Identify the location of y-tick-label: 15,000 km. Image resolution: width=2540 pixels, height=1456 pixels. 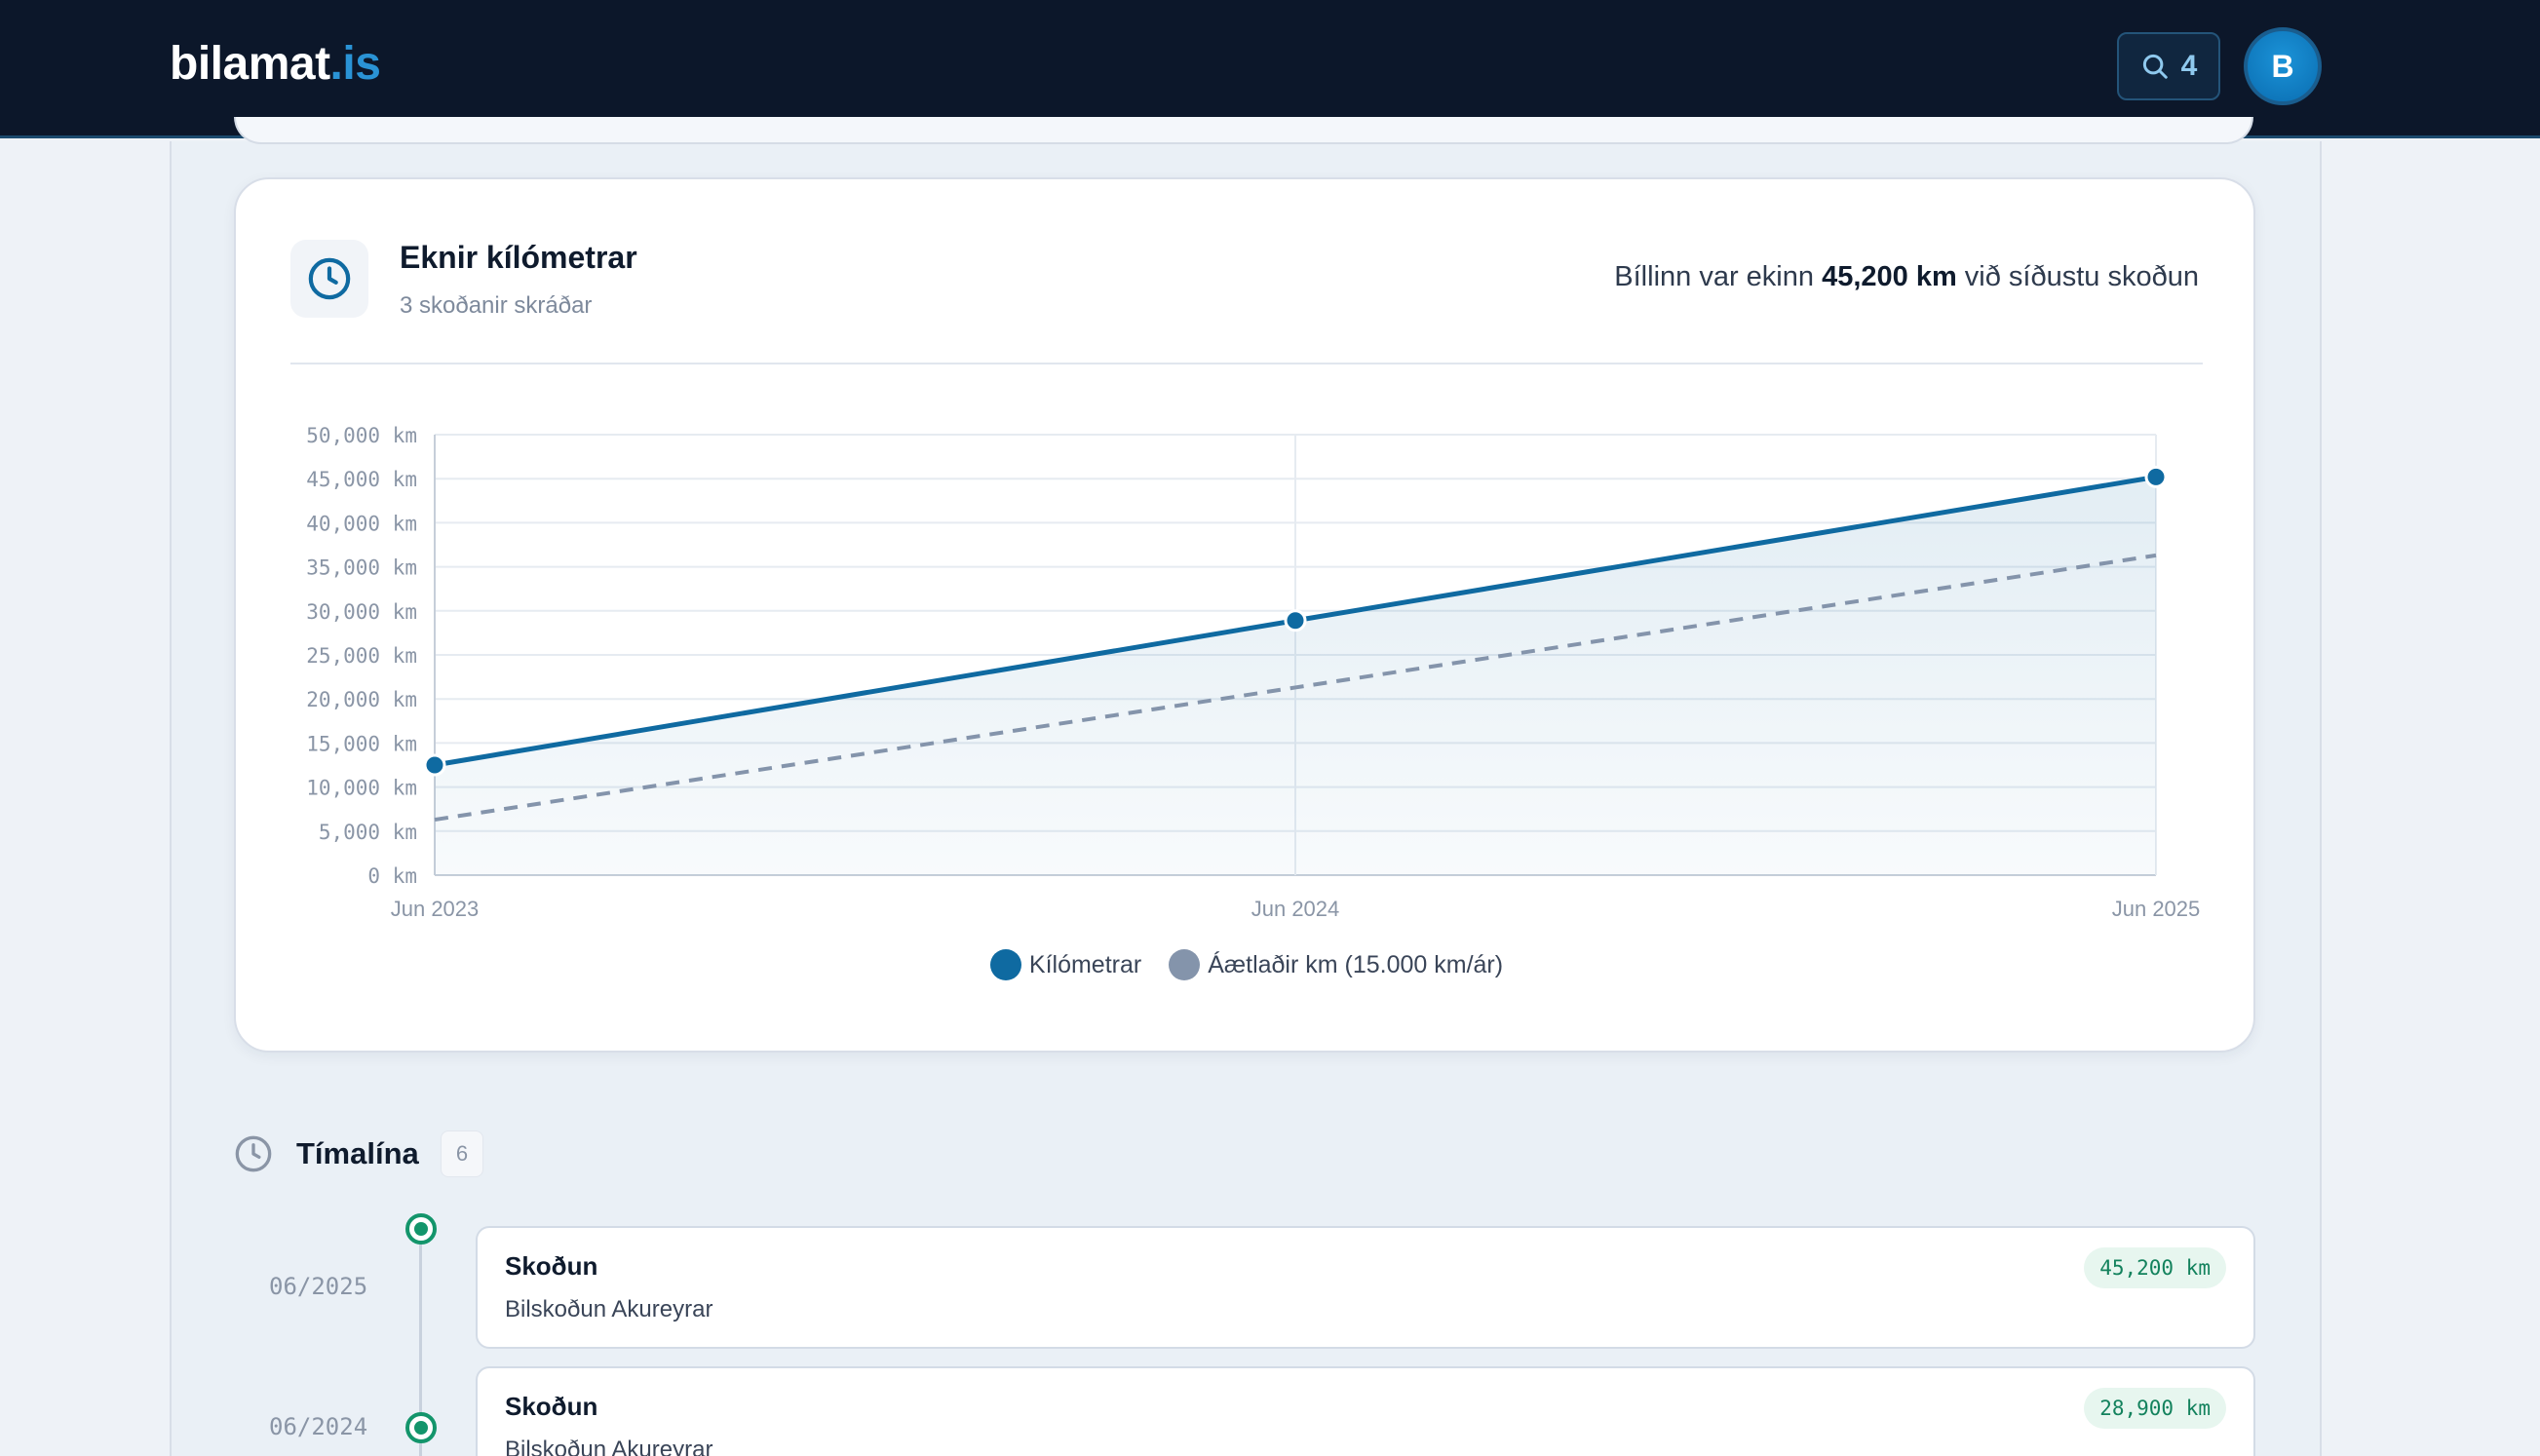
(361, 743).